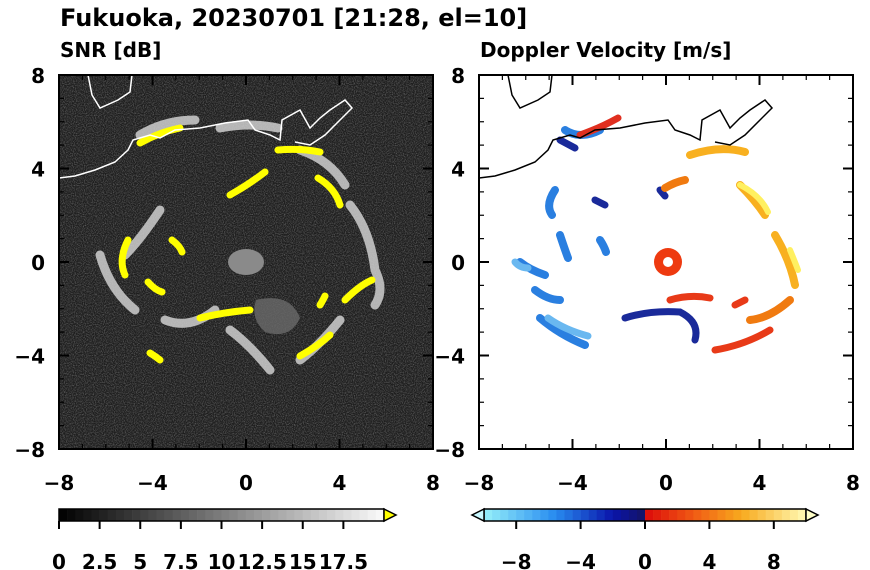 Image resolution: width=870 pixels, height=570 pixels. What do you see at coordinates (551, 299) in the screenshot?
I see `doppler-echo-lightblue` at bounding box center [551, 299].